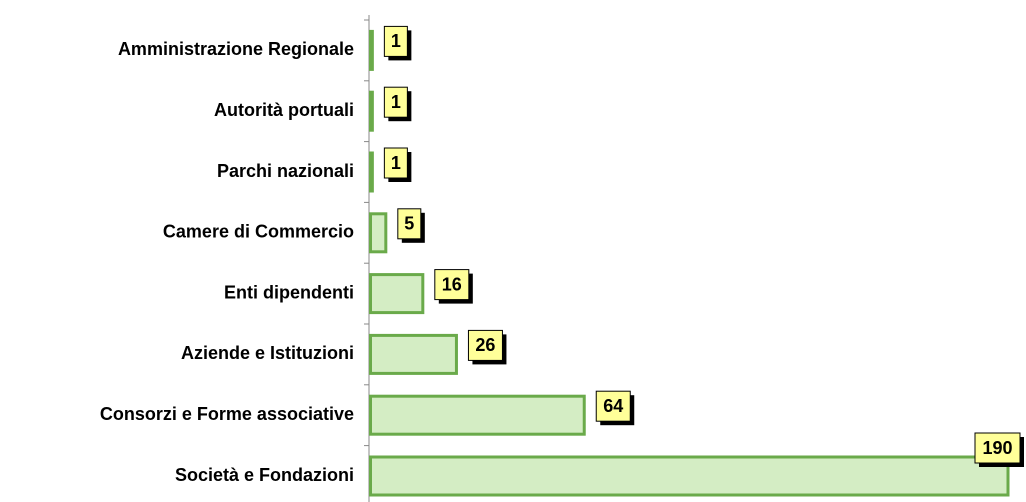 The image size is (1026, 502). I want to click on y-tick-label: Aziende e Istituzioni, so click(267, 353).